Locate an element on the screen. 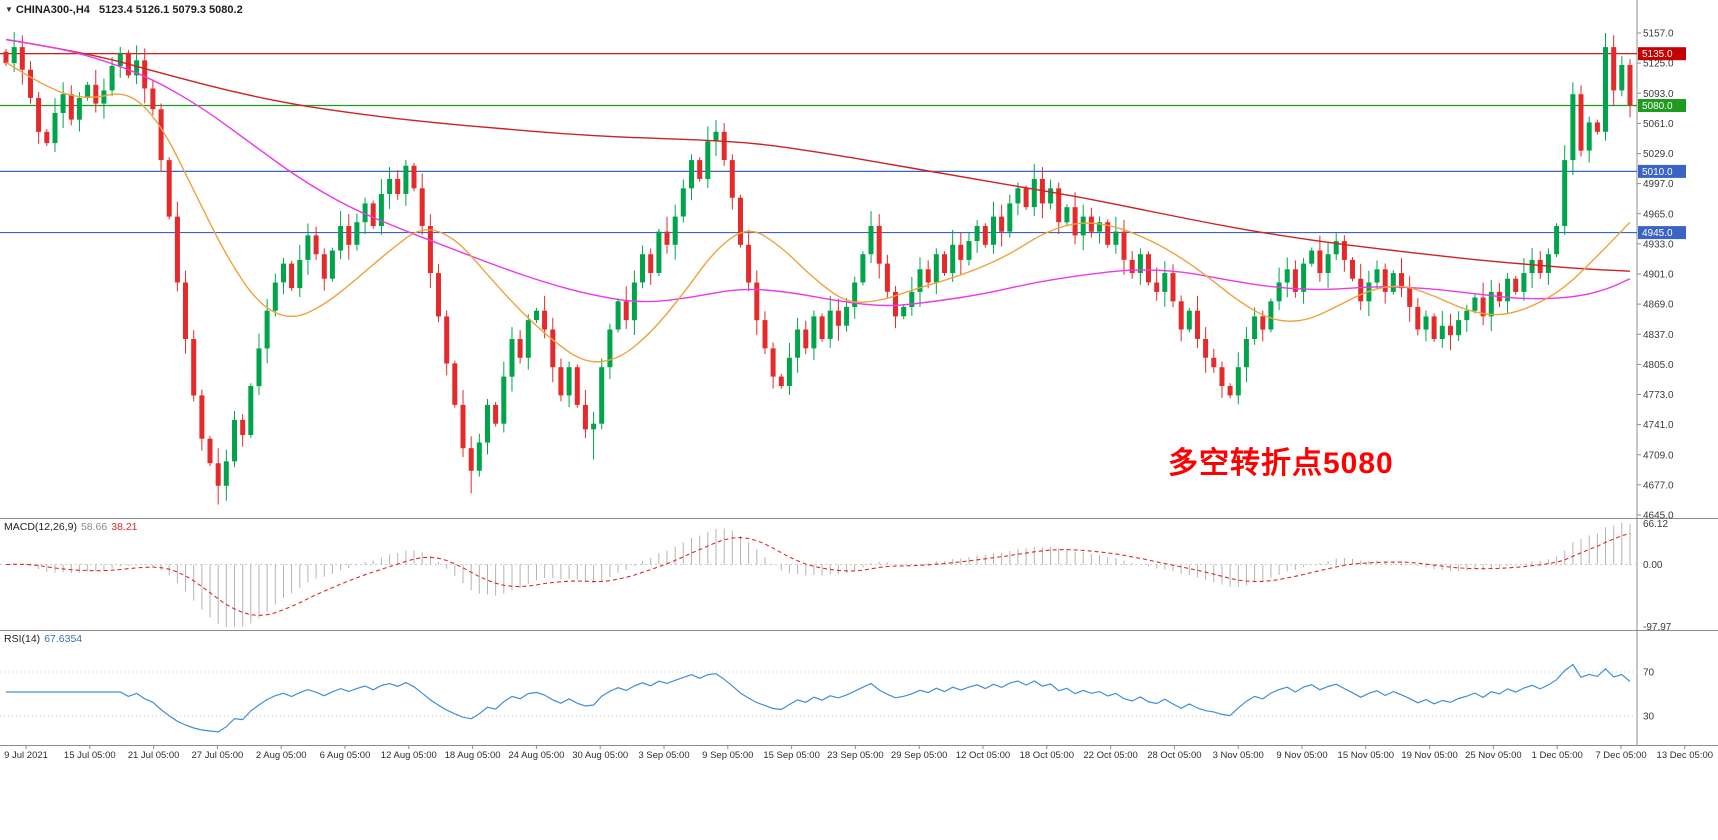 The width and height of the screenshot is (1718, 840). time-axis-label: 3 Sep 05:00 is located at coordinates (663, 755).